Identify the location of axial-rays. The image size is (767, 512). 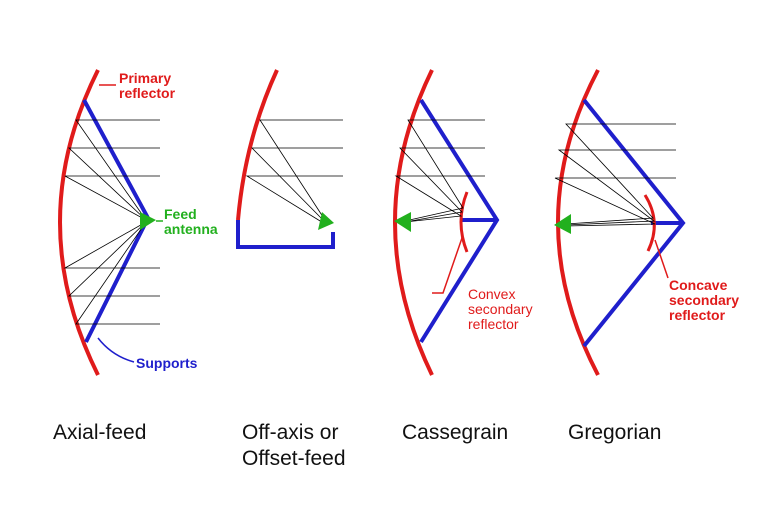
(111, 222).